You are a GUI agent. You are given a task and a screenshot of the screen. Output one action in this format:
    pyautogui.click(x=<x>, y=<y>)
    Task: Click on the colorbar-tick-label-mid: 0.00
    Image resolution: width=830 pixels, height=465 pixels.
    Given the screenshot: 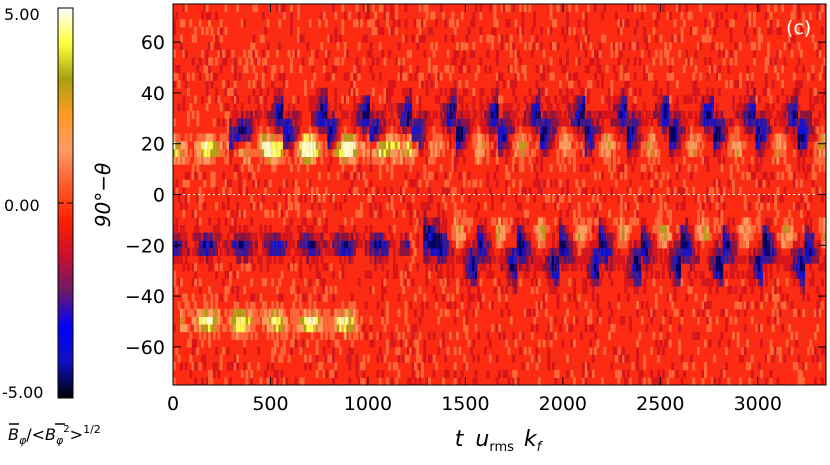 What is the action you would take?
    pyautogui.click(x=22, y=205)
    